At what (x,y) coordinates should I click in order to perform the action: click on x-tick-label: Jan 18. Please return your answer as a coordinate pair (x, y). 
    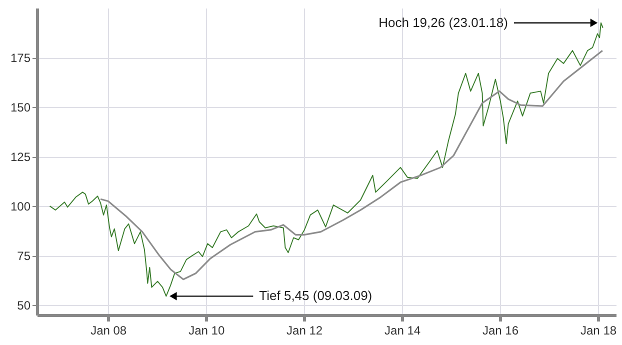
    Looking at the image, I should click on (598, 331).